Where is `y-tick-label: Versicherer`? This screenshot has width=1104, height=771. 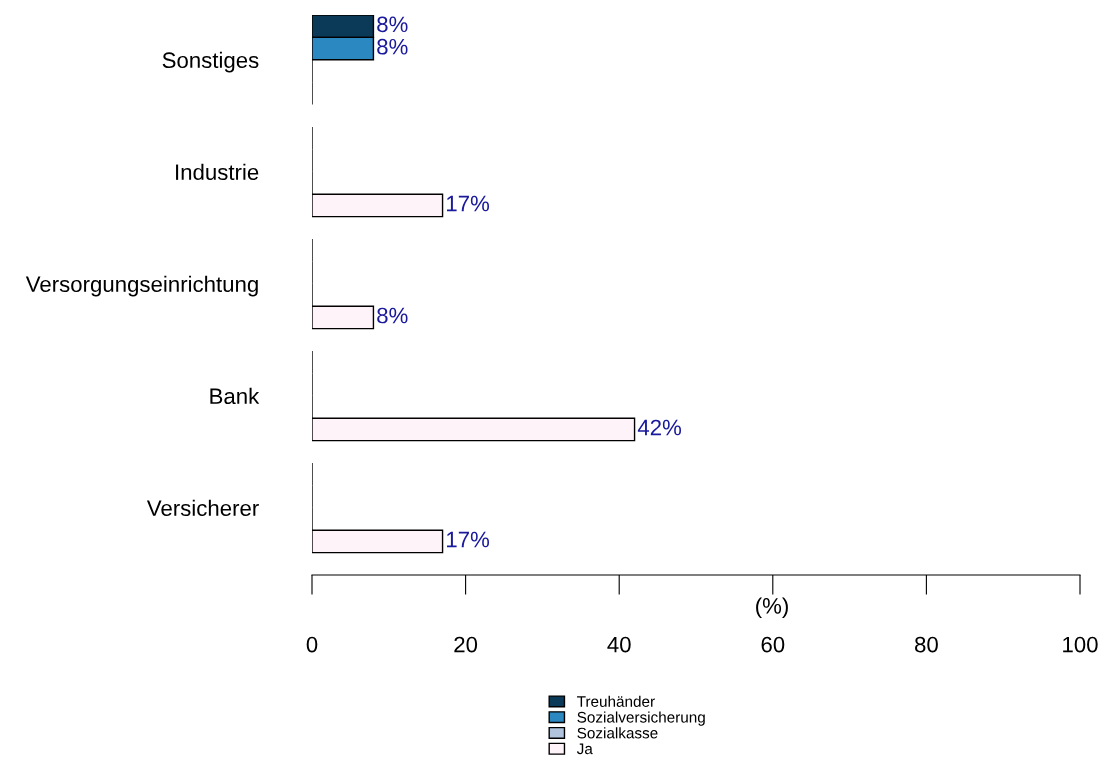 y-tick-label: Versicherer is located at coordinates (202, 508).